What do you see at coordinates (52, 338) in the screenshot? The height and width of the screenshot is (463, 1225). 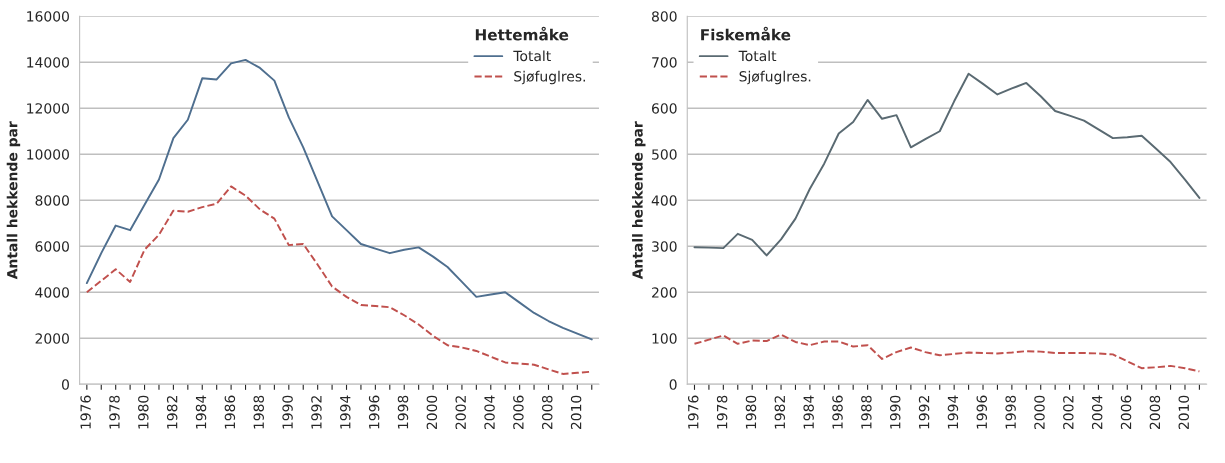 I see `y-tick-label: 2000` at bounding box center [52, 338].